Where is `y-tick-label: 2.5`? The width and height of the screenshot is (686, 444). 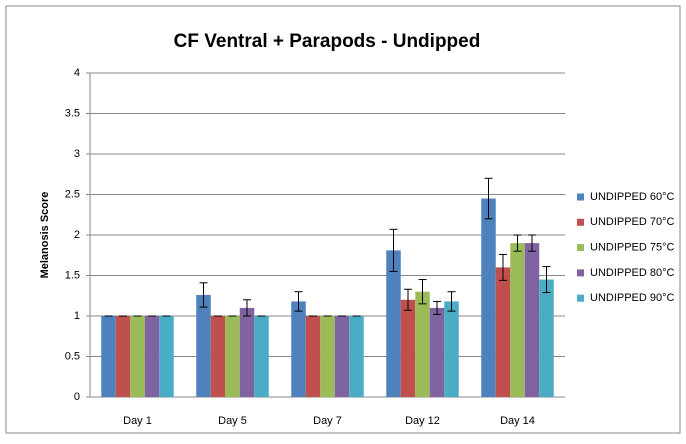 y-tick-label: 2.5 is located at coordinates (72, 194).